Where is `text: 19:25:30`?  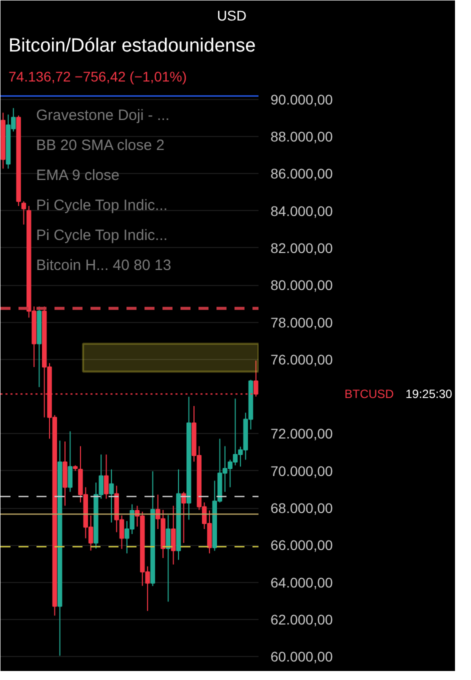
text: 19:25:30 is located at coordinates (429, 393).